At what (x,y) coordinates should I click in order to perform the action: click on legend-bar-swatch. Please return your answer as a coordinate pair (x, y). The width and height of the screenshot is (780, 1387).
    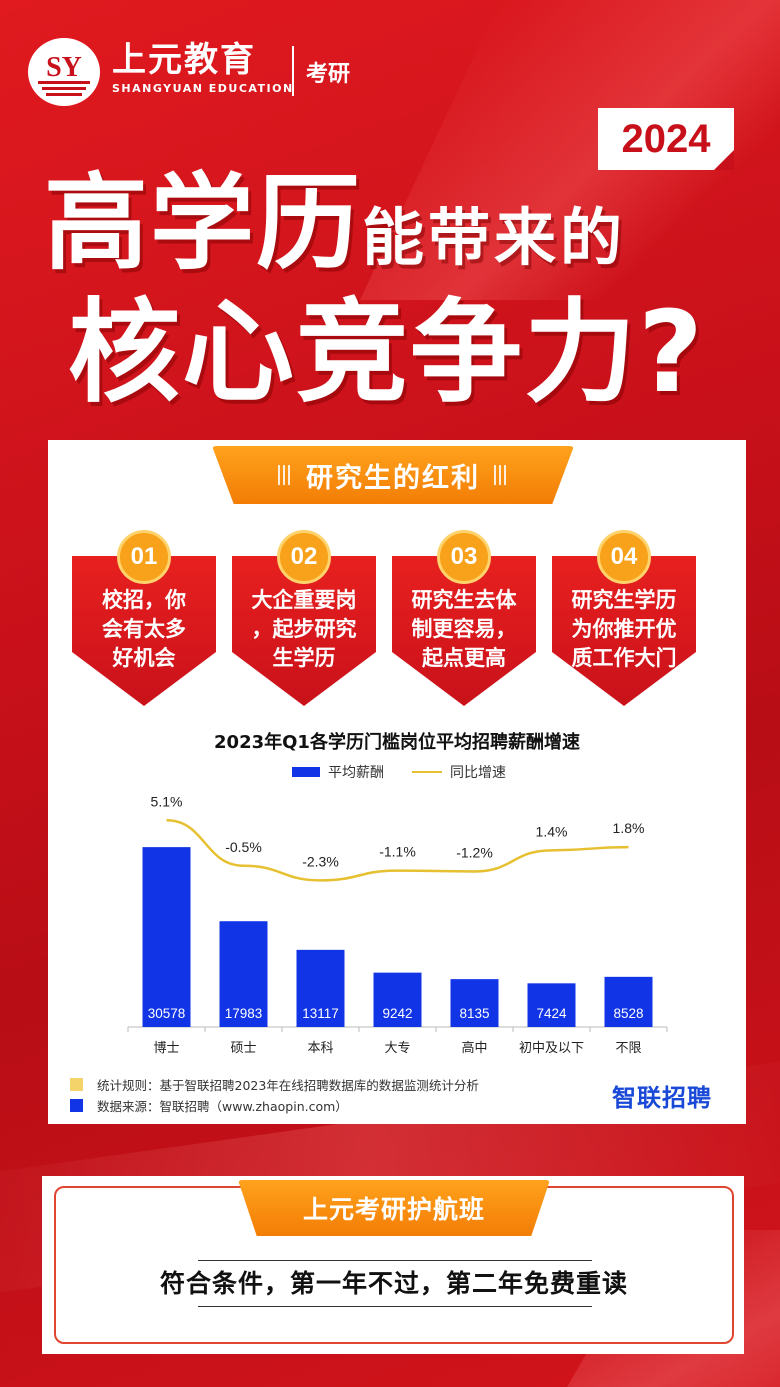
    Looking at the image, I should click on (306, 772).